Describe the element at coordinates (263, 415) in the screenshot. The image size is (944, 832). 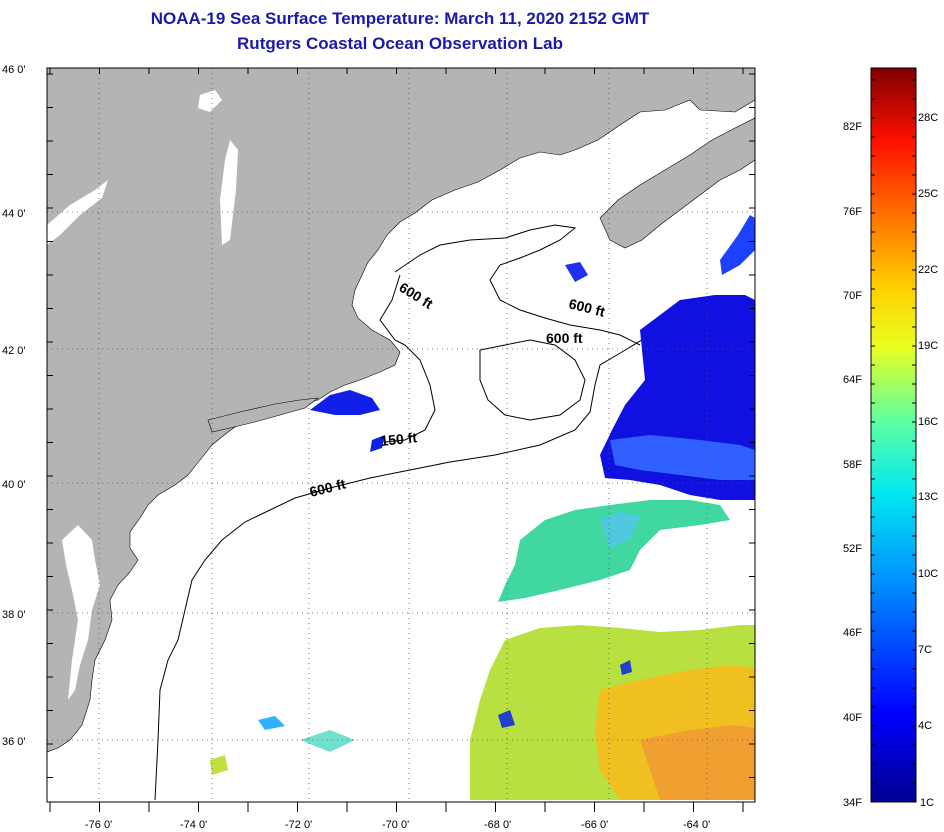
I see `land-long-island` at that location.